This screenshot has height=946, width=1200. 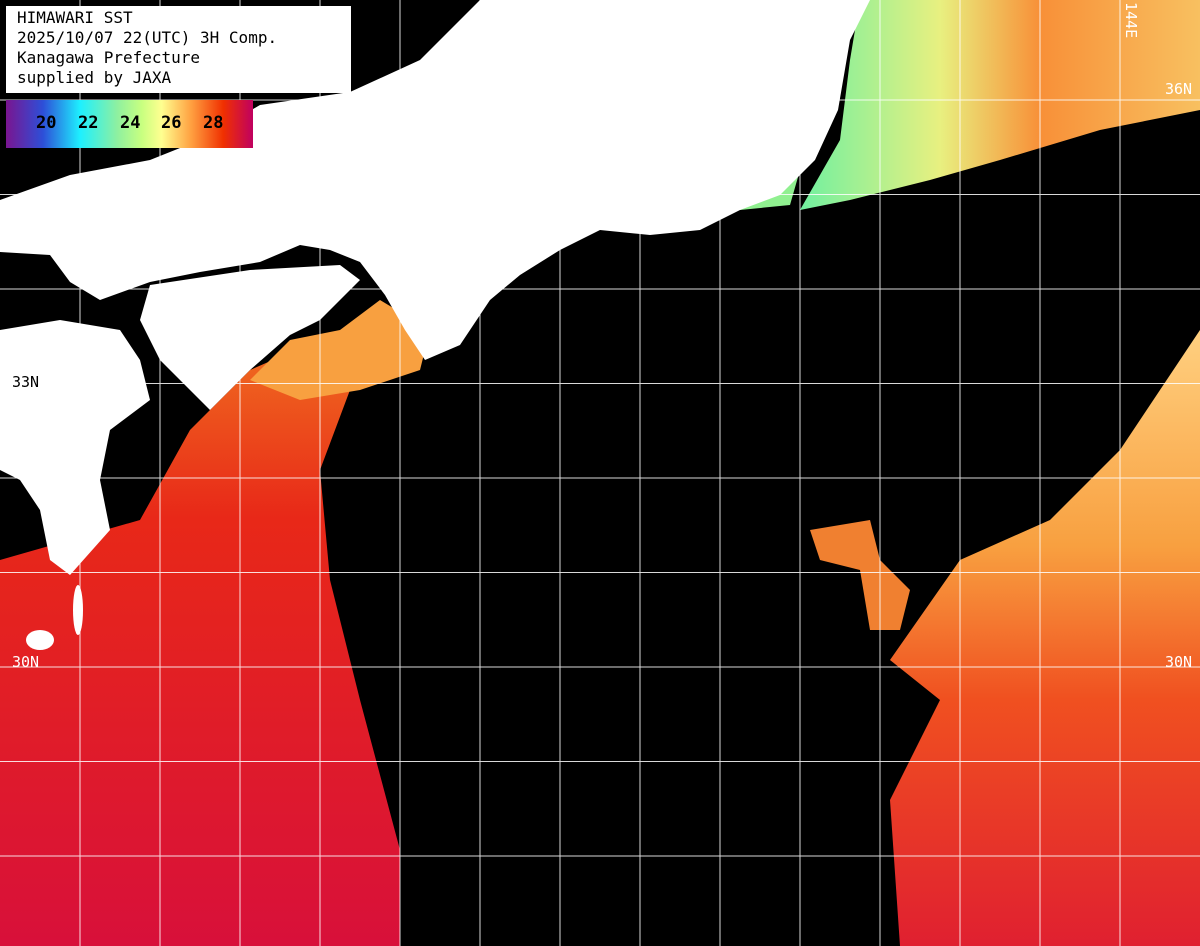 I want to click on title-line-2: 2025/10/07 22(UTC) 3H Comp., so click(x=147, y=37).